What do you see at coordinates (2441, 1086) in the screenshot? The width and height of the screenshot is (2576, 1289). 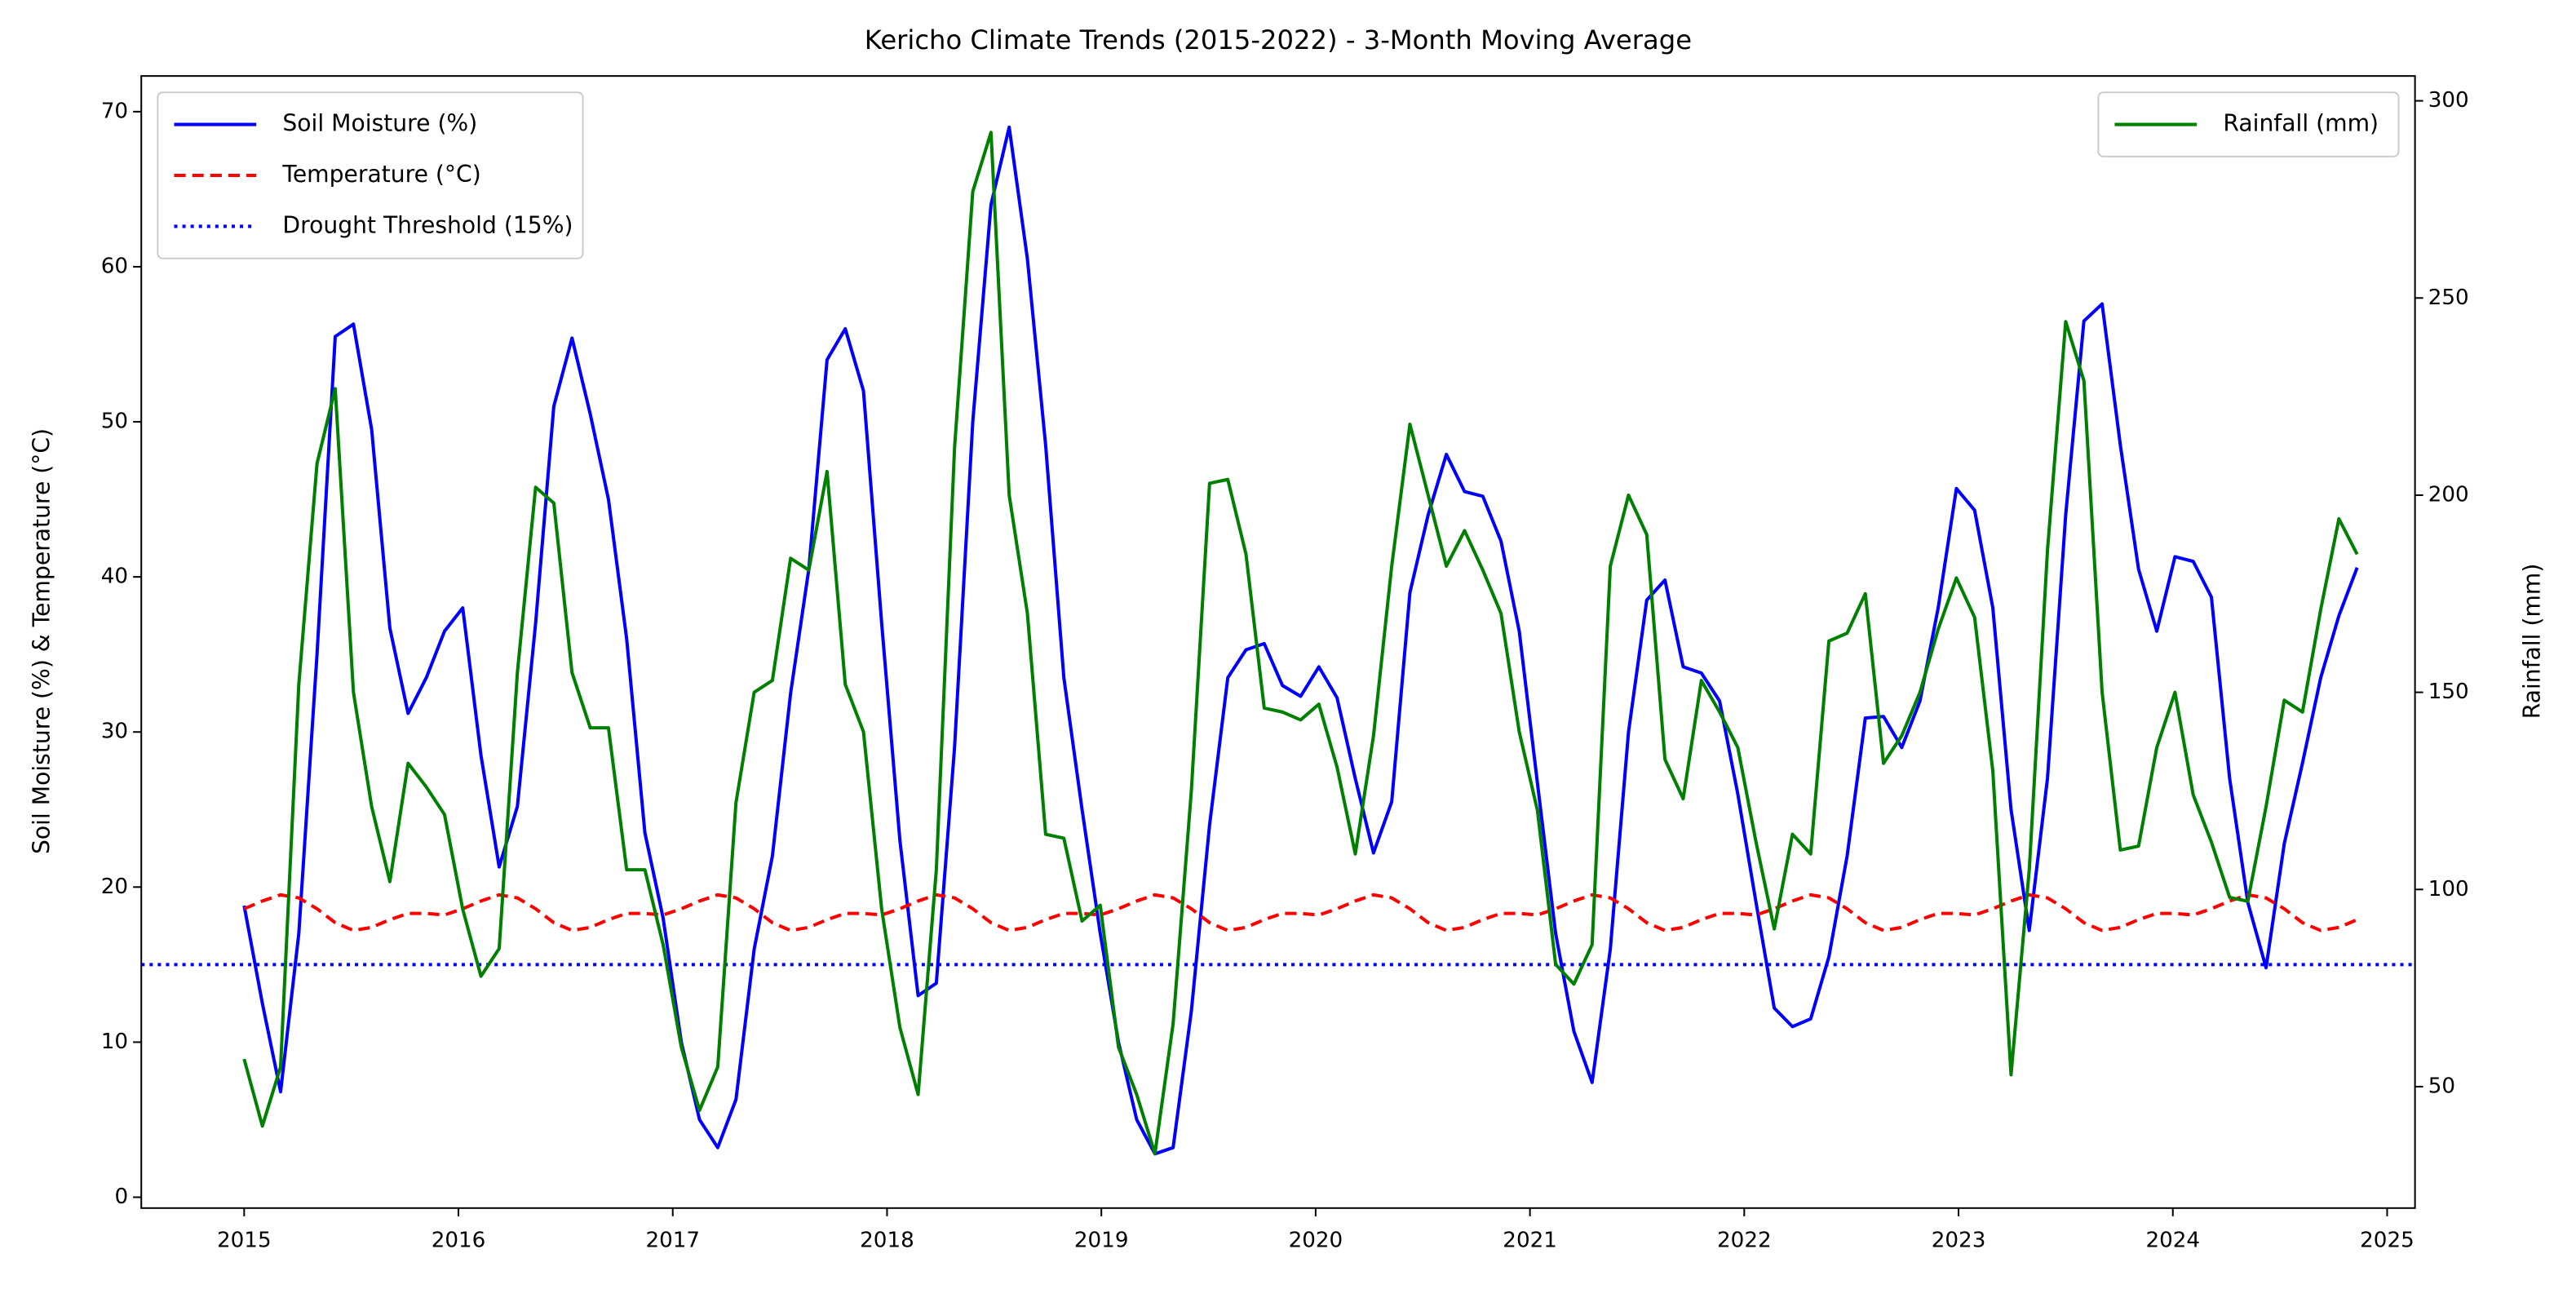 I see `y2-tick-label: 50` at bounding box center [2441, 1086].